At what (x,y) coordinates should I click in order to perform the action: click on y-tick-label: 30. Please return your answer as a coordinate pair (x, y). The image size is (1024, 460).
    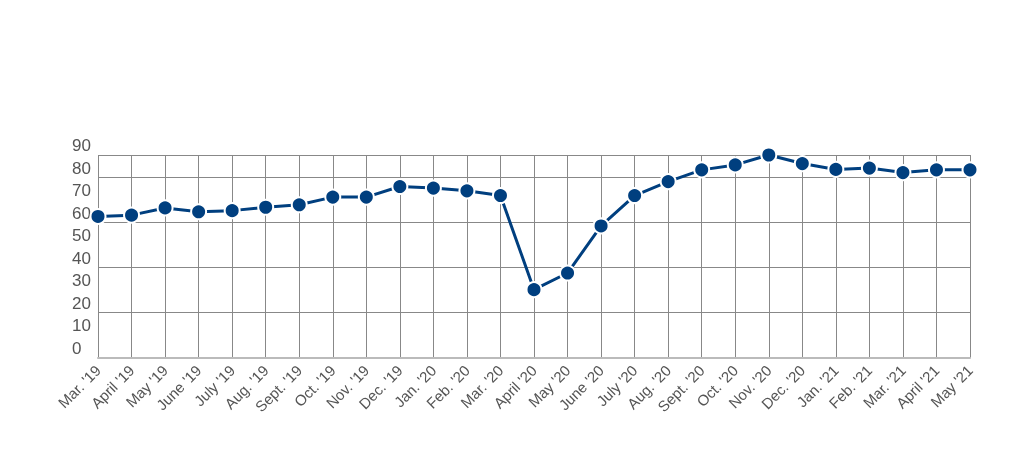
    Looking at the image, I should click on (81, 281).